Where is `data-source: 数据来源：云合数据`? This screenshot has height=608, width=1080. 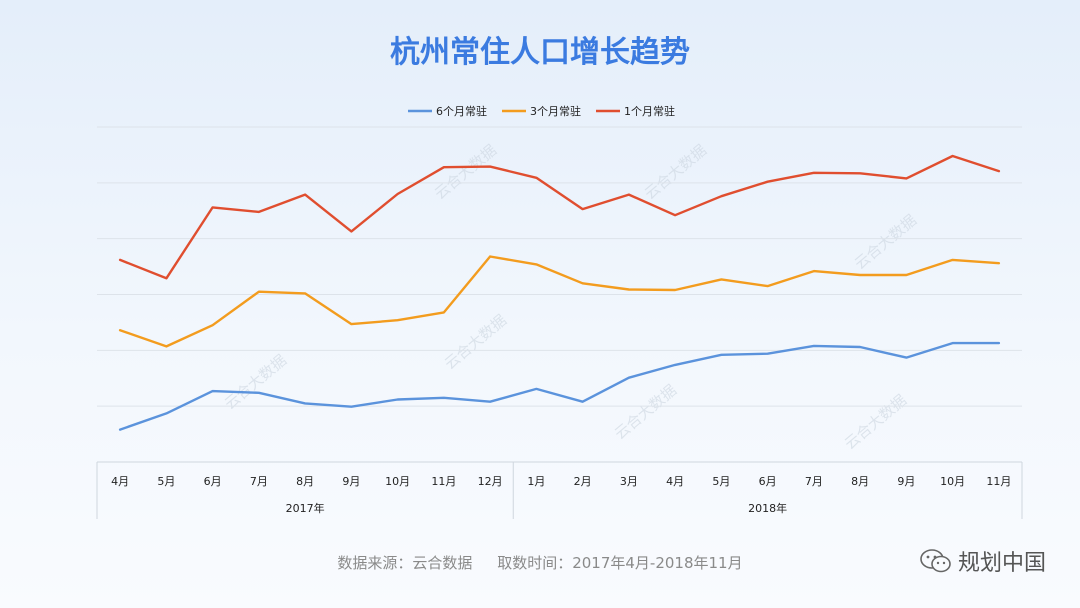 data-source: 数据来源：云合数据 is located at coordinates (405, 563).